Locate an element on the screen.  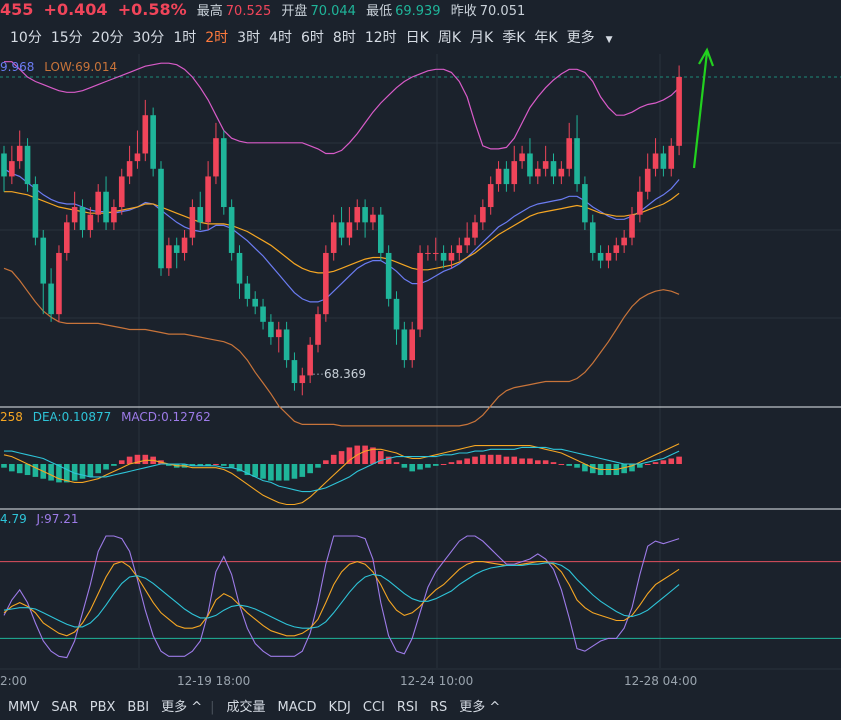
high-label: 最高 is located at coordinates (209, 11).